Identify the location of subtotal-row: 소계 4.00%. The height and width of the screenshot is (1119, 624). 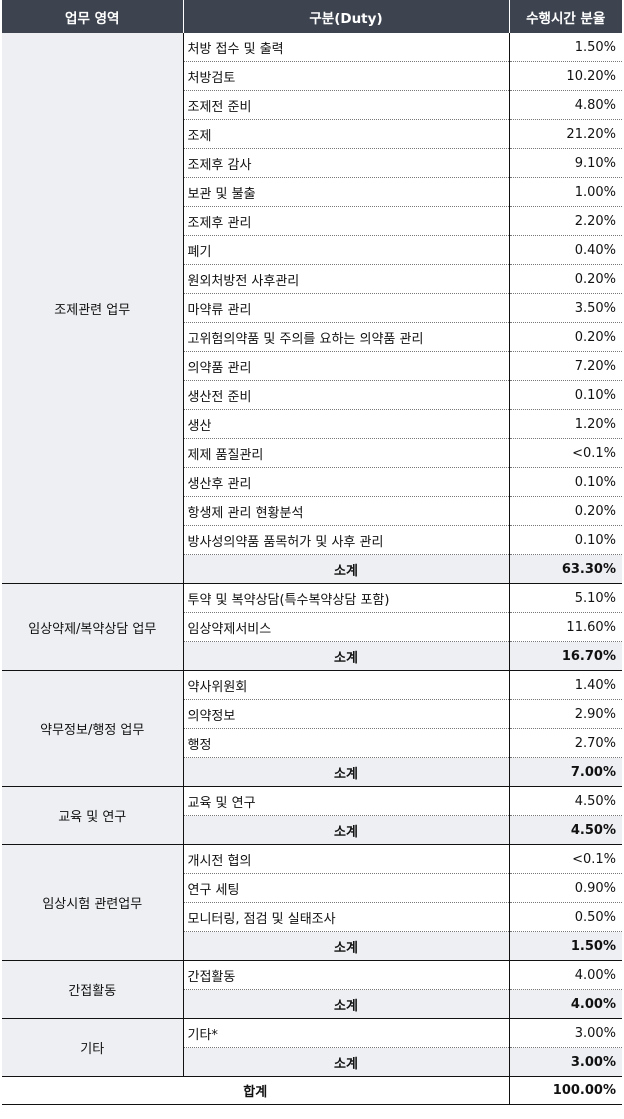
(312, 1004).